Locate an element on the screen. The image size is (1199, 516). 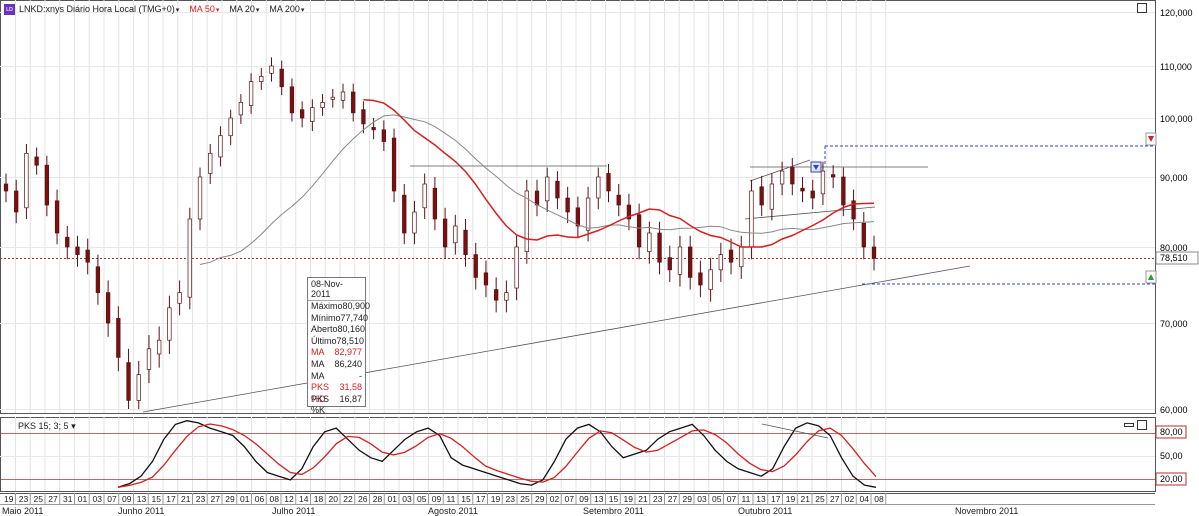
pks-k-line is located at coordinates (497, 454).